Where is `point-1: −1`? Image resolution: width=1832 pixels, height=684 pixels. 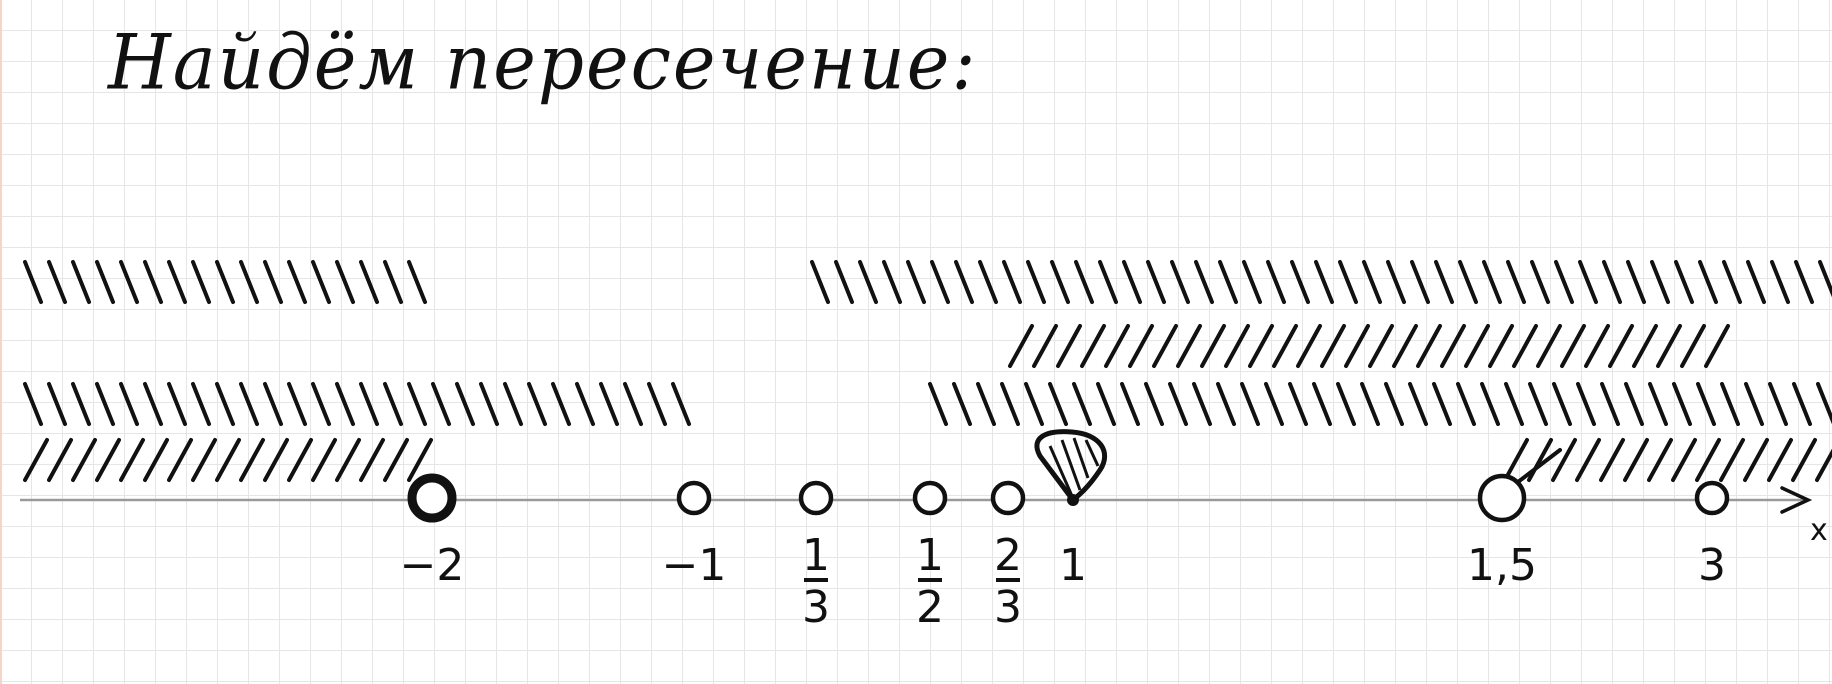 point-1: −1 is located at coordinates (694, 535).